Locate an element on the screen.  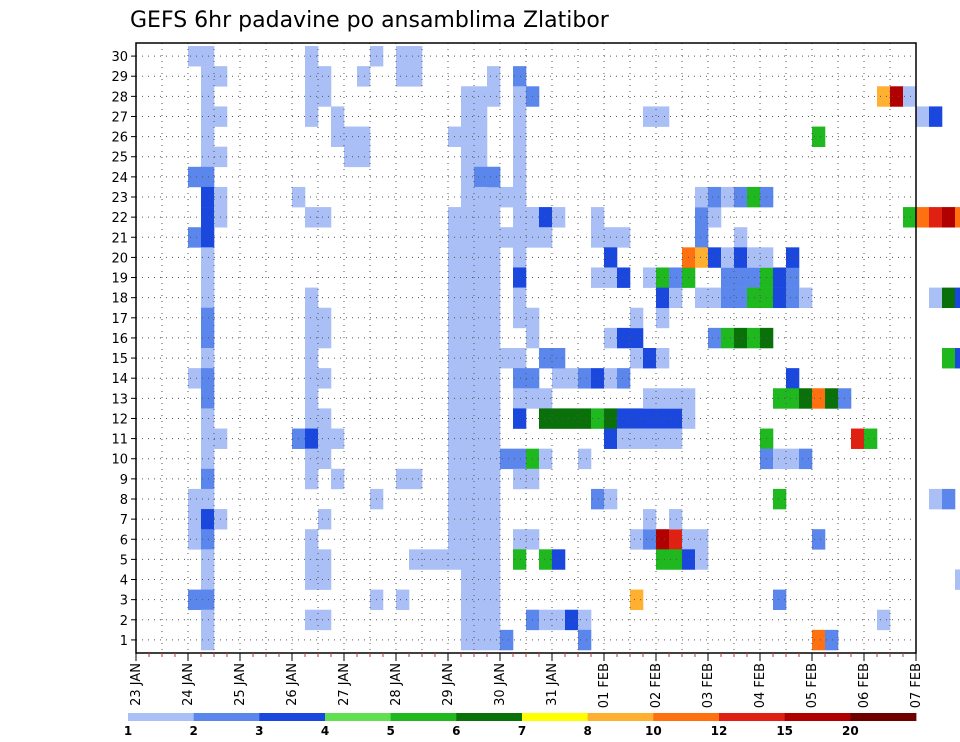
y-tick-label: 11 is located at coordinates (119, 440).